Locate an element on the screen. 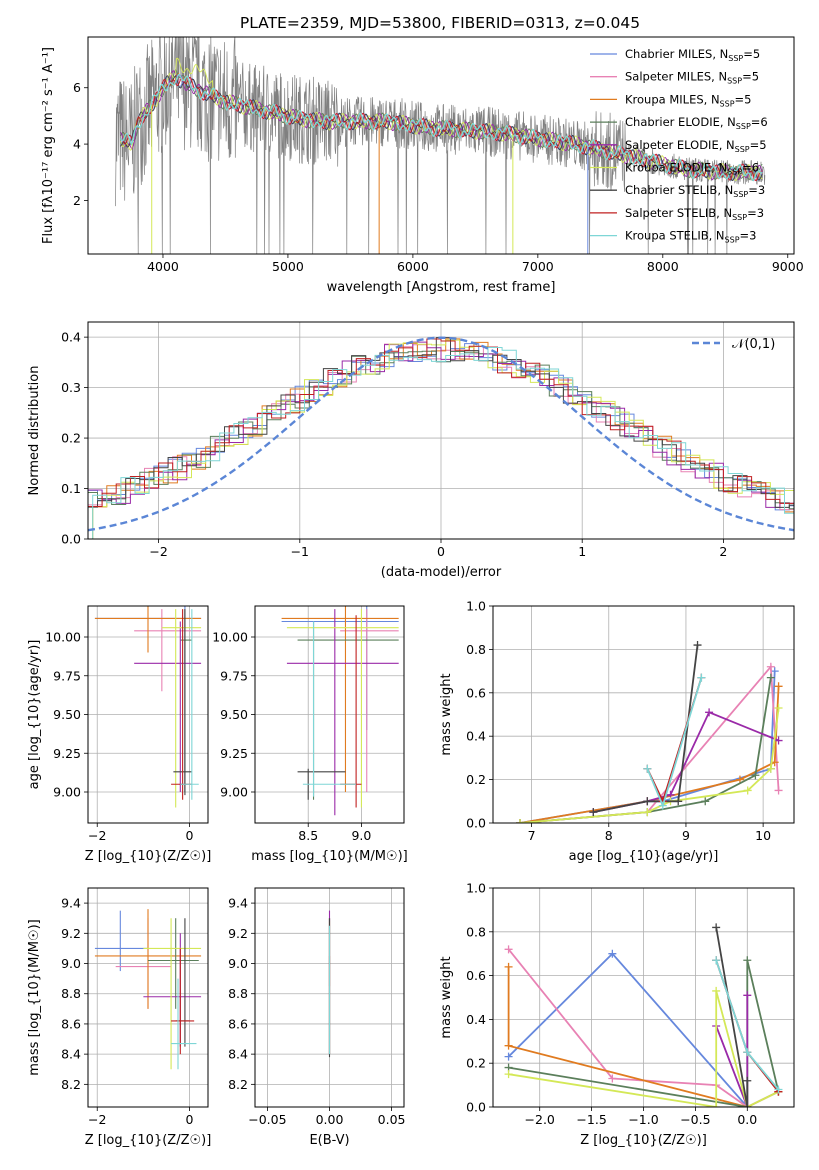 The height and width of the screenshot is (1170, 819). y-tick-label: 0.1 is located at coordinates (71, 488).